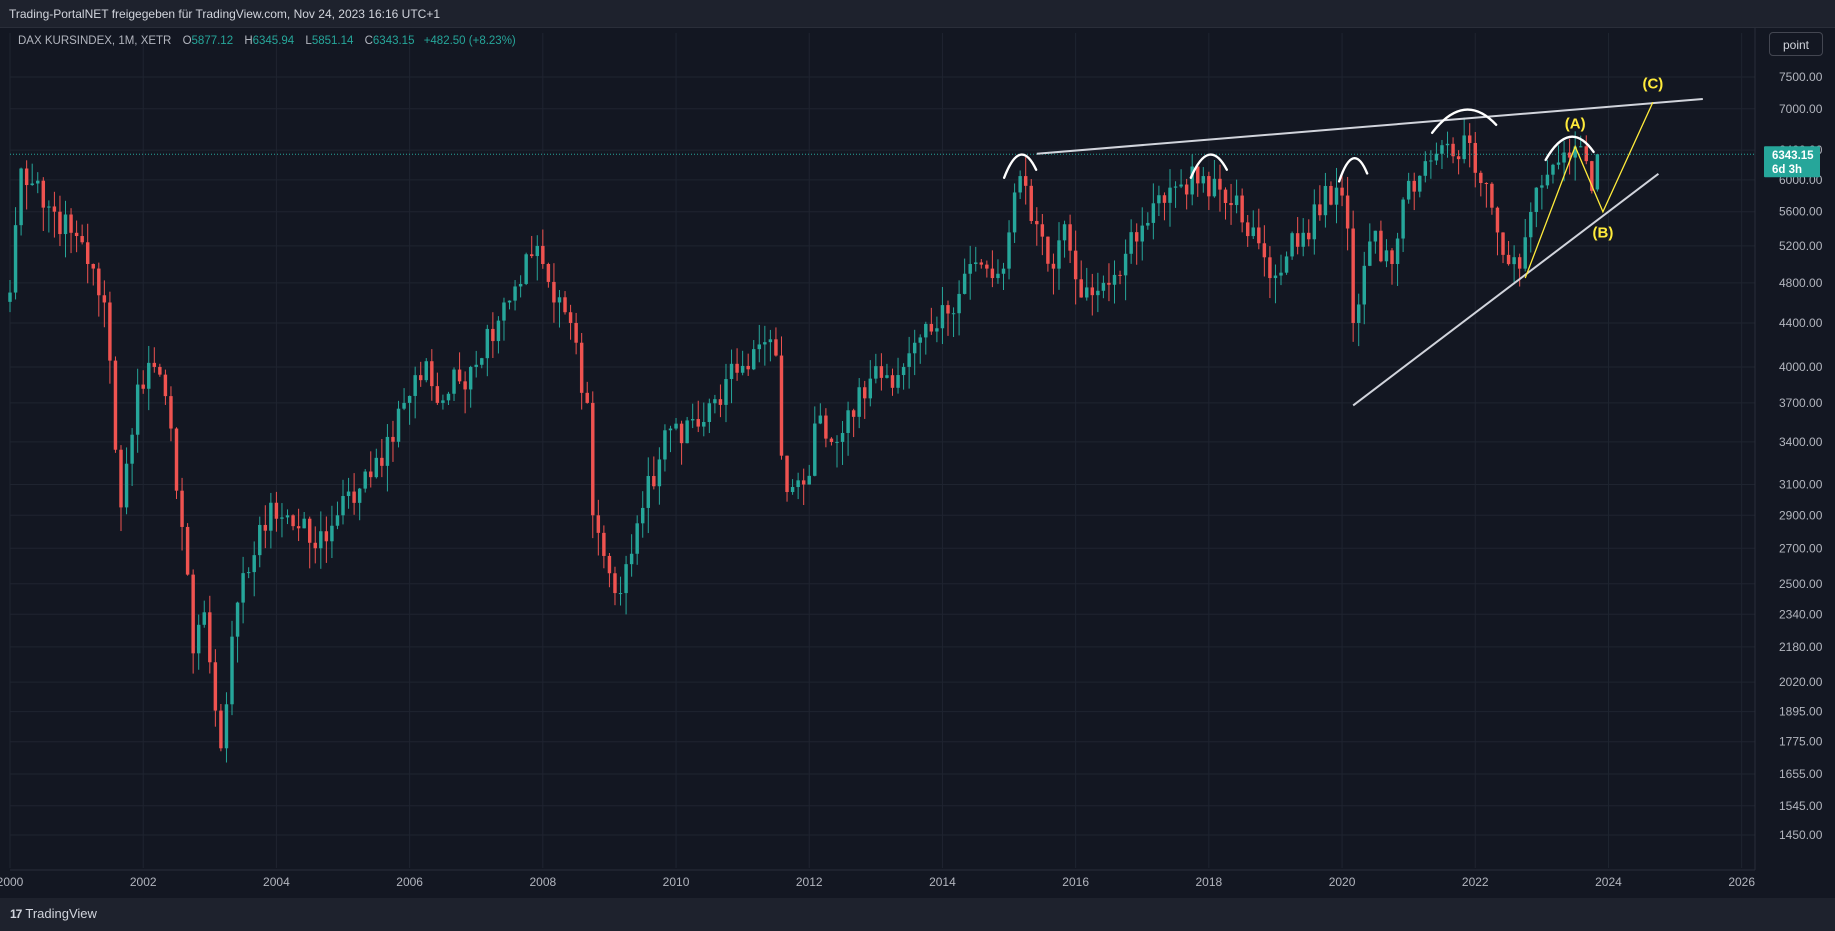 The image size is (1835, 931). Describe the element at coordinates (1801, 283) in the screenshot. I see `y-tick-label: 4800.00` at that location.